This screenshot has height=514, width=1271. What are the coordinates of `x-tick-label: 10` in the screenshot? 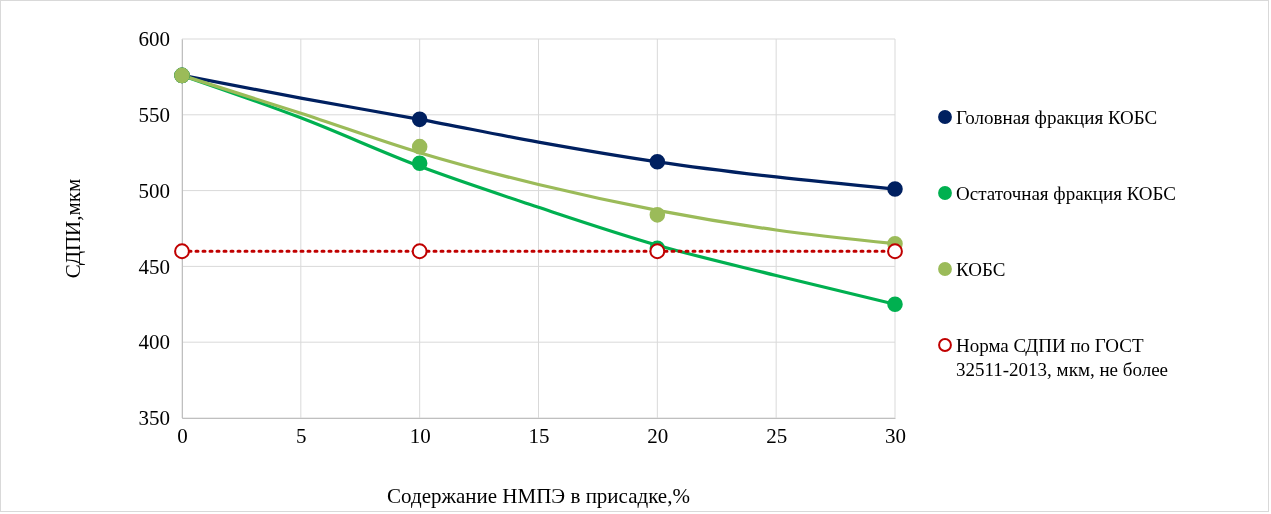 It's located at (420, 435).